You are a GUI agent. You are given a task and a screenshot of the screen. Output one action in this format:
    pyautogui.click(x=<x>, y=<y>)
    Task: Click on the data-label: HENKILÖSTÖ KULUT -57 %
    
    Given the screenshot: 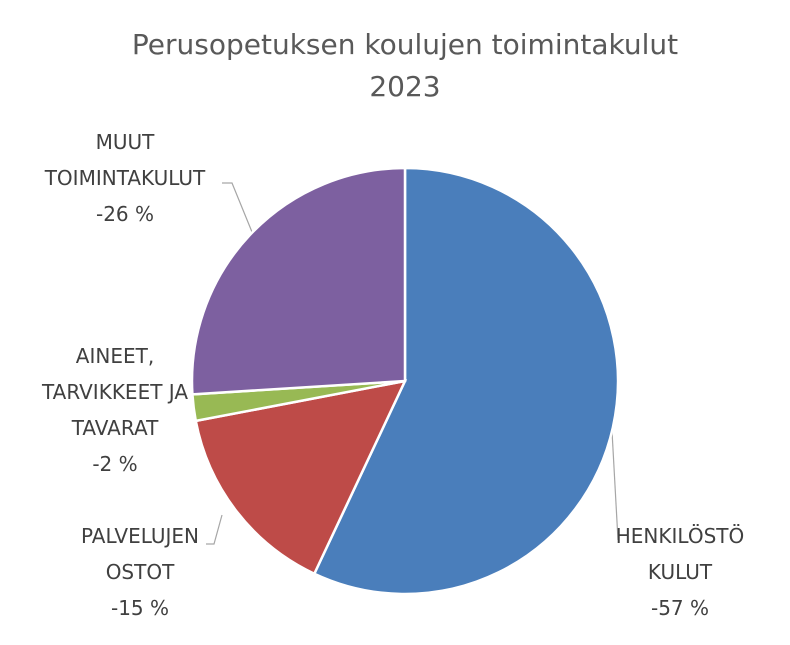 What is the action you would take?
    pyautogui.click(x=680, y=572)
    